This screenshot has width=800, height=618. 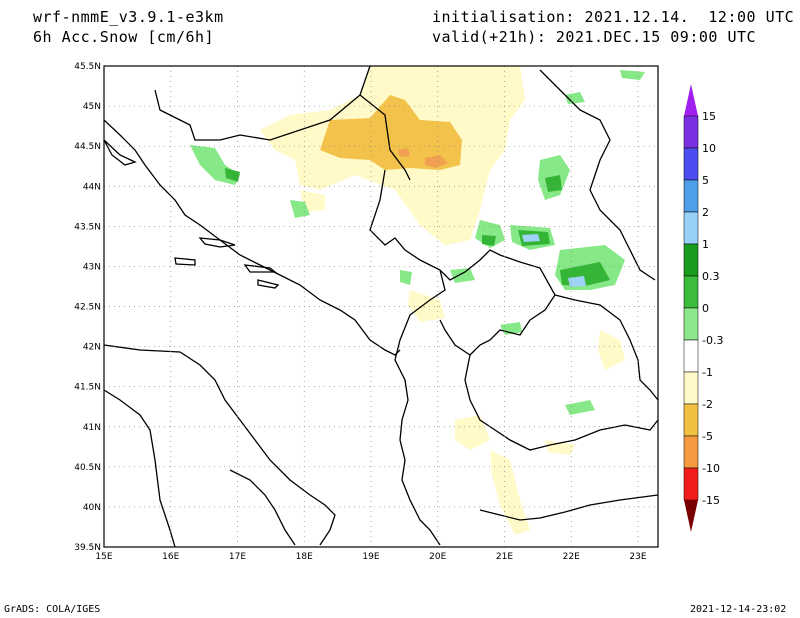 What do you see at coordinates (709, 148) in the screenshot?
I see `colorbar-label: 10` at bounding box center [709, 148].